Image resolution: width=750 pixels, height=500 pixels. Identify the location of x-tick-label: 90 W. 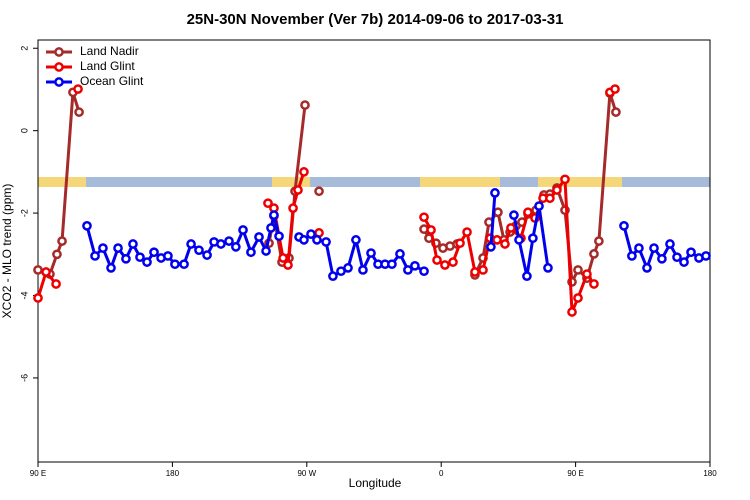
(306, 473).